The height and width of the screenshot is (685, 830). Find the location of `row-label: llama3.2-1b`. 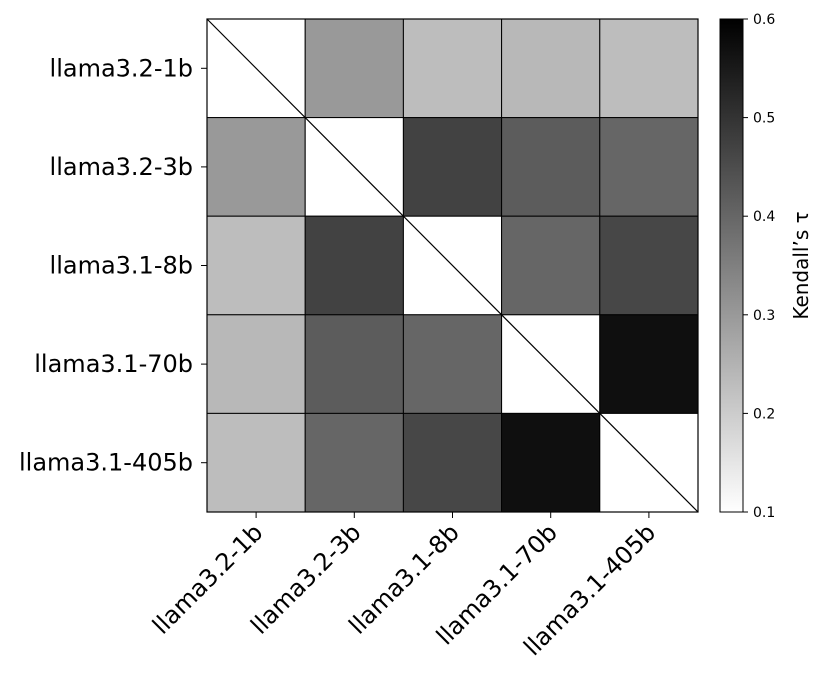

row-label: llama3.2-1b is located at coordinates (121, 68).